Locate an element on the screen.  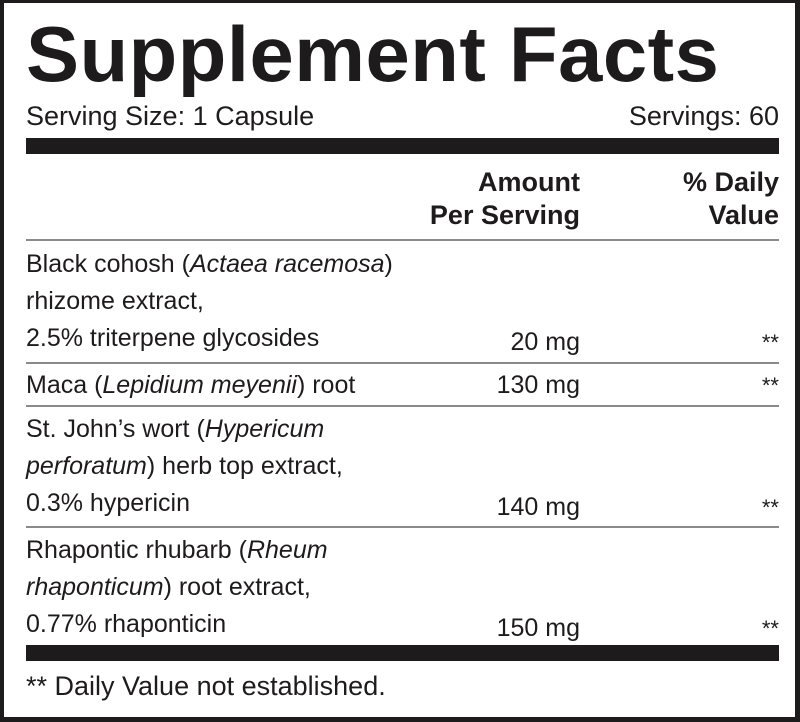
ingredient-name-line: perforatum) herb top extract, is located at coordinates (236, 466).